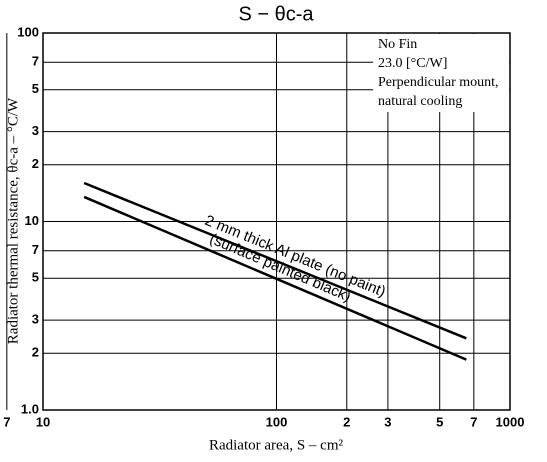 This screenshot has height=462, width=547. Describe the element at coordinates (277, 421) in the screenshot. I see `x-tick-label: 100` at that location.